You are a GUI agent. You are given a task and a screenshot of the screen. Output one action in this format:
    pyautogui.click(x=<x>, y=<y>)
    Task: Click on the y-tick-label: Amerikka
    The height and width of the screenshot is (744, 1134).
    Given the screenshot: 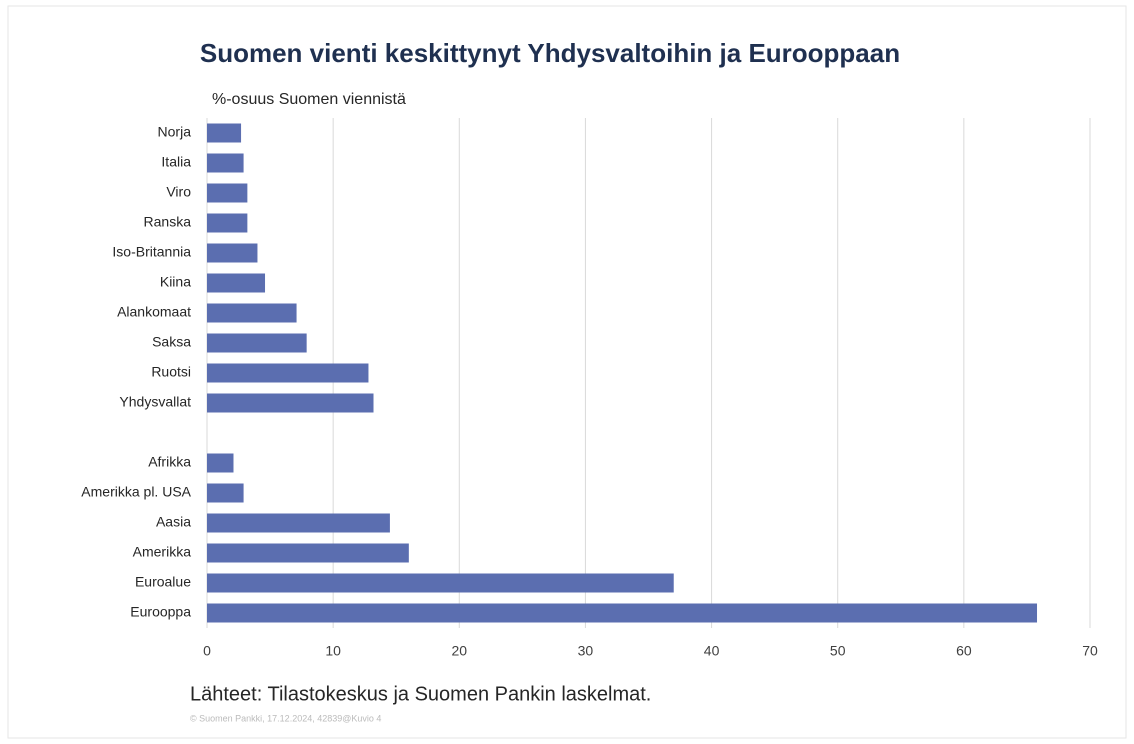 What is the action you would take?
    pyautogui.click(x=162, y=552)
    